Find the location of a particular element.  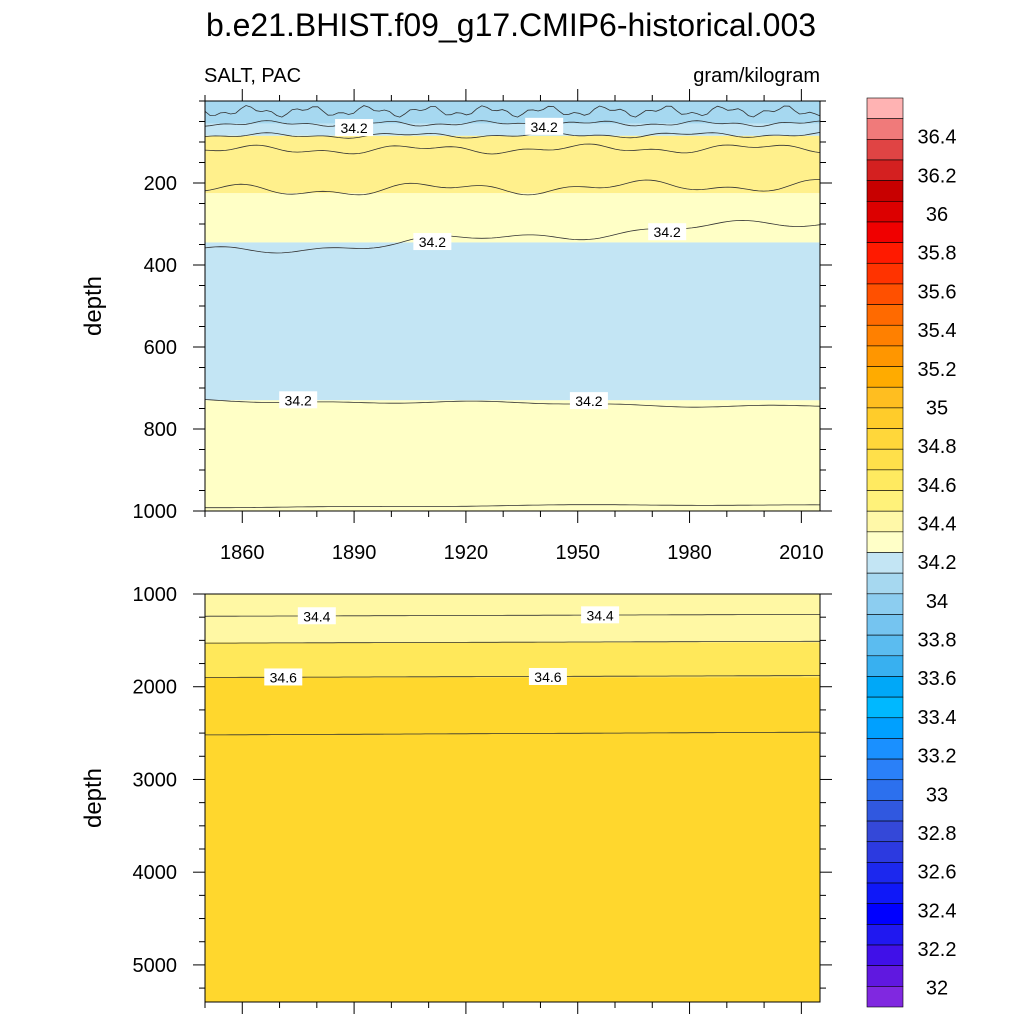

chart-title: b.e21.BHIST.f09_g17.CMIP6-historical.003 is located at coordinates (511, 25).